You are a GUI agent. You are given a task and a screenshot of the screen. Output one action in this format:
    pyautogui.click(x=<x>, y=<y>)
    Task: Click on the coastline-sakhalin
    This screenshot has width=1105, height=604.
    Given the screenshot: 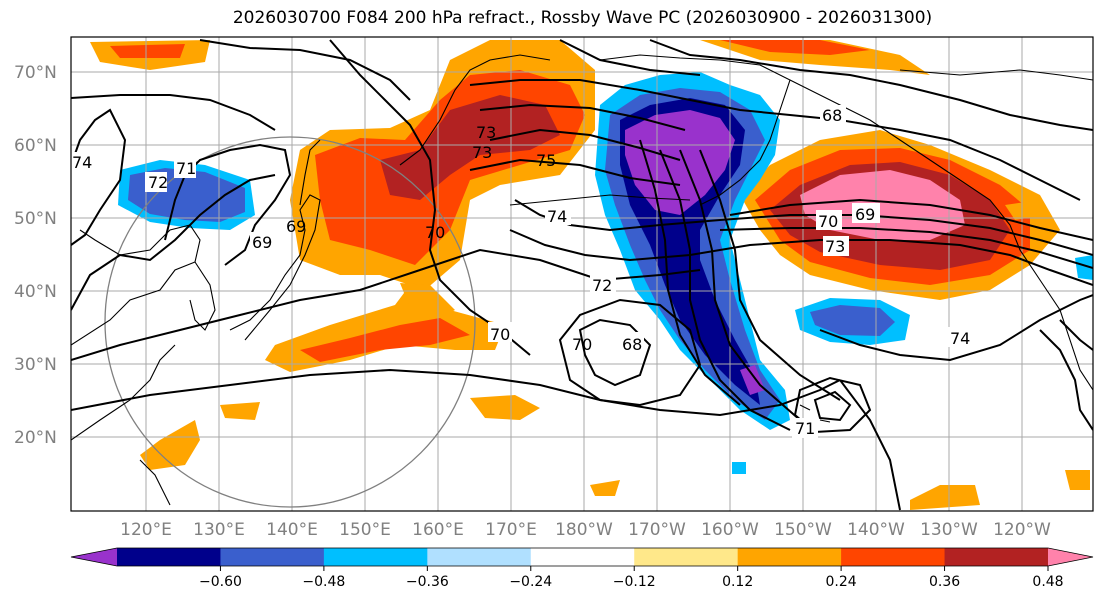 What is the action you would take?
    pyautogui.click(x=310, y=172)
    